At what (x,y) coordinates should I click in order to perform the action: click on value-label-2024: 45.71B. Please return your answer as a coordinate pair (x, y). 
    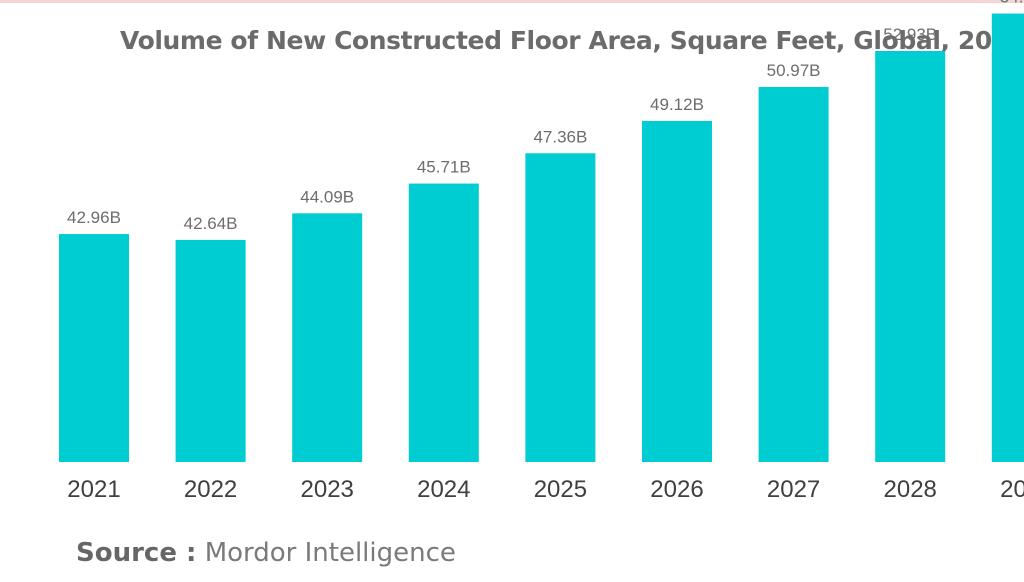
    Looking at the image, I should click on (444, 167).